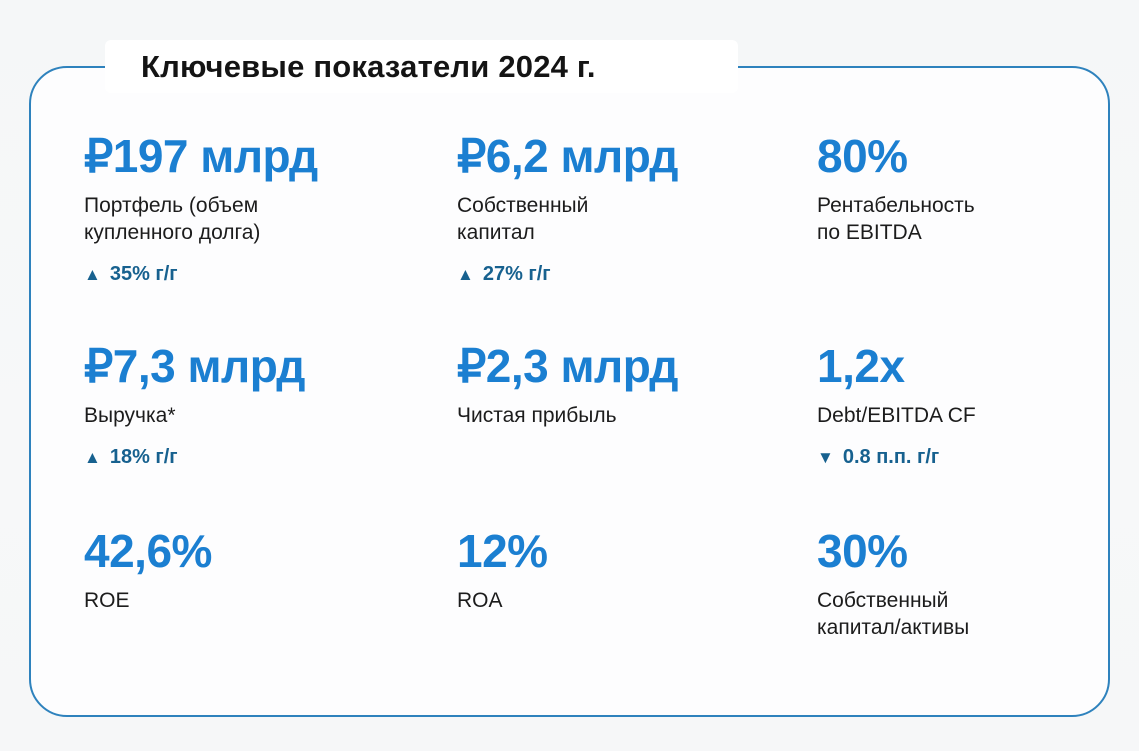  What do you see at coordinates (567, 156) in the screenshot?
I see `metric-value: ₽6,2 млрд` at bounding box center [567, 156].